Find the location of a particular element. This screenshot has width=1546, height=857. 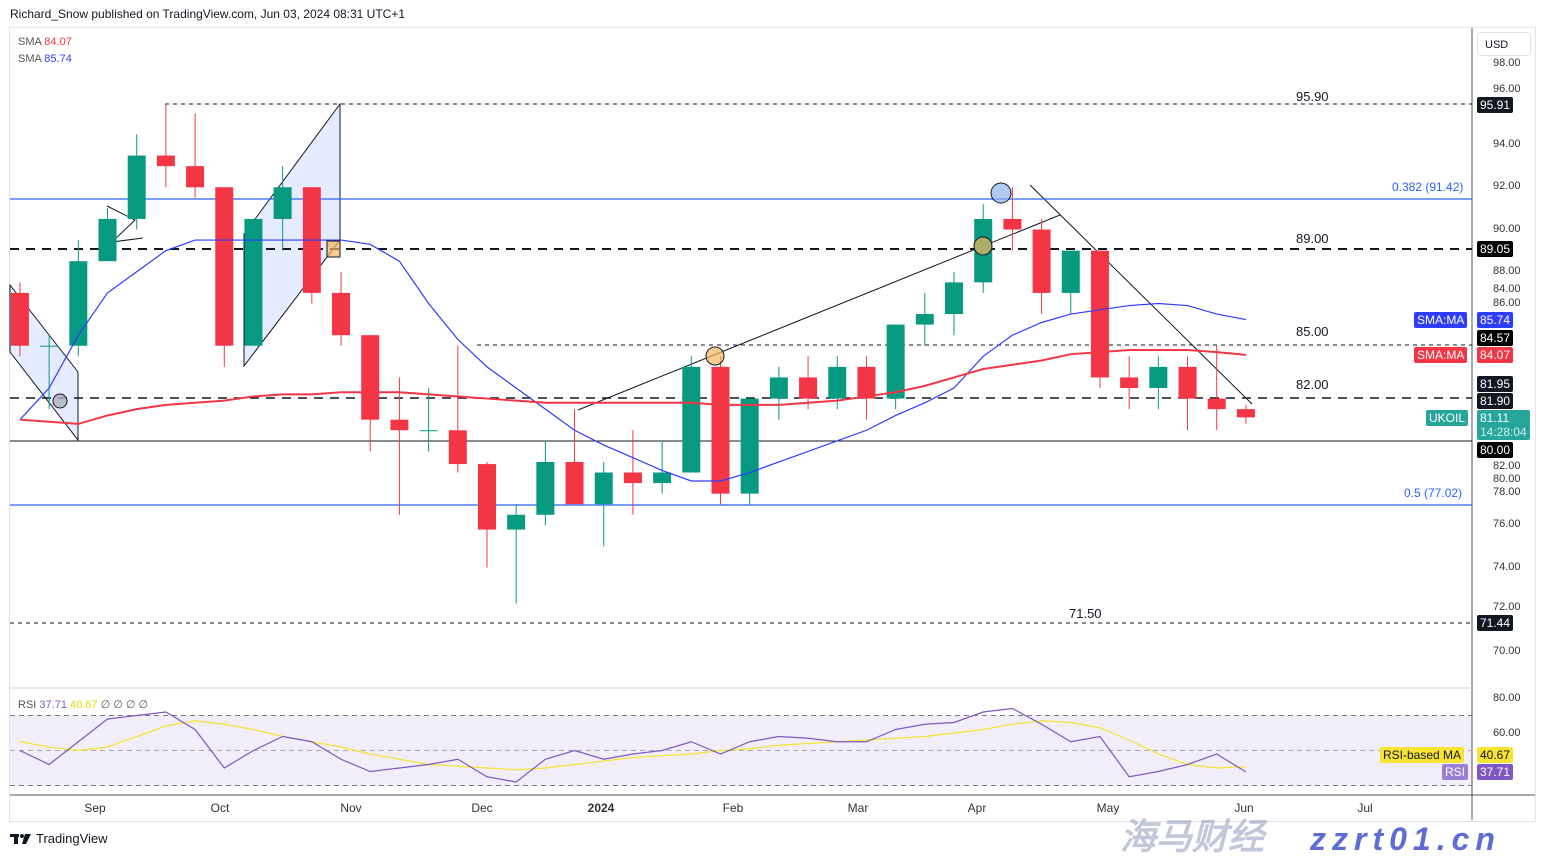

symbol-tag: UKOIL is located at coordinates (1447, 418).